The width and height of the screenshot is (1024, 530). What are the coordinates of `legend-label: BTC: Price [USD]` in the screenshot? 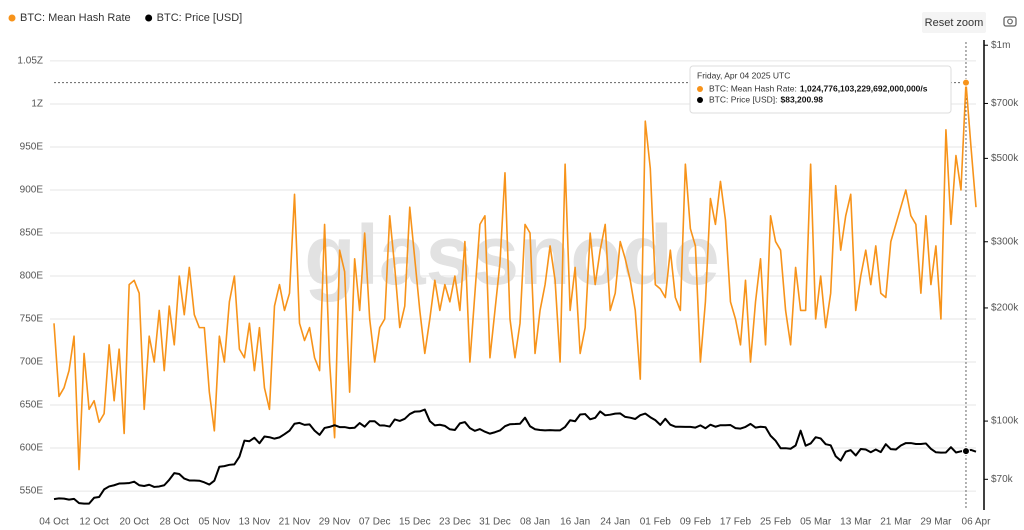 It's located at (200, 18).